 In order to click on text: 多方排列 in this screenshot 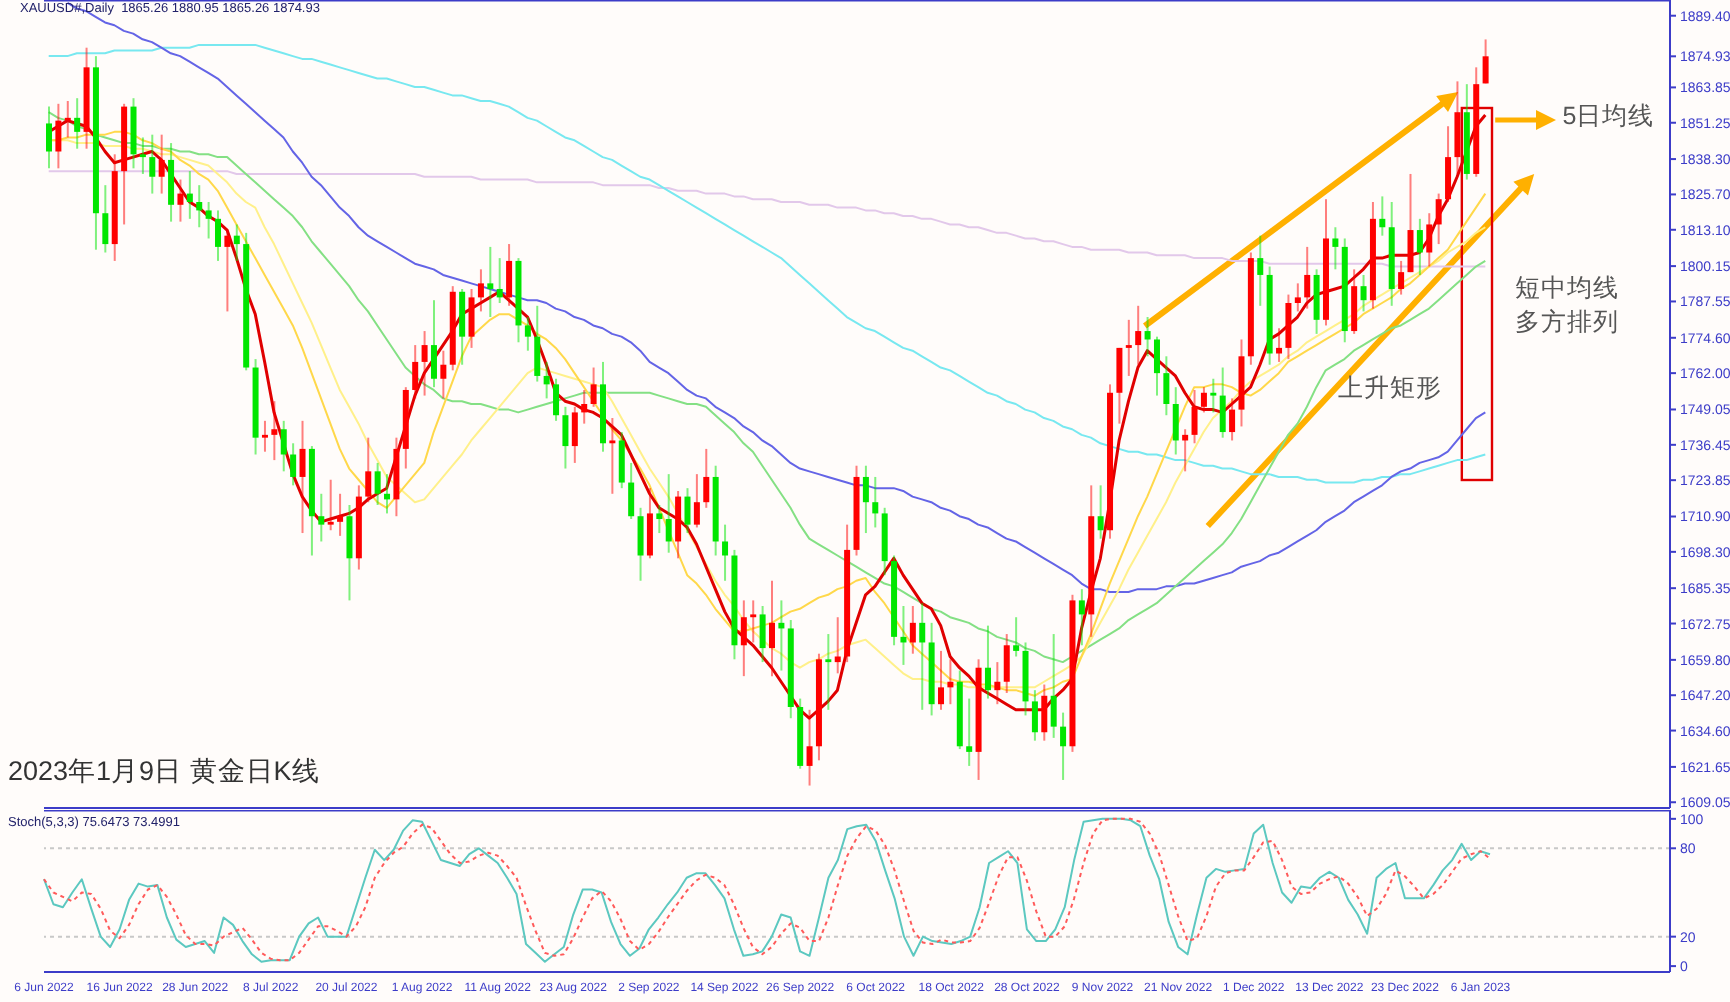, I will do `click(1566, 323)`.